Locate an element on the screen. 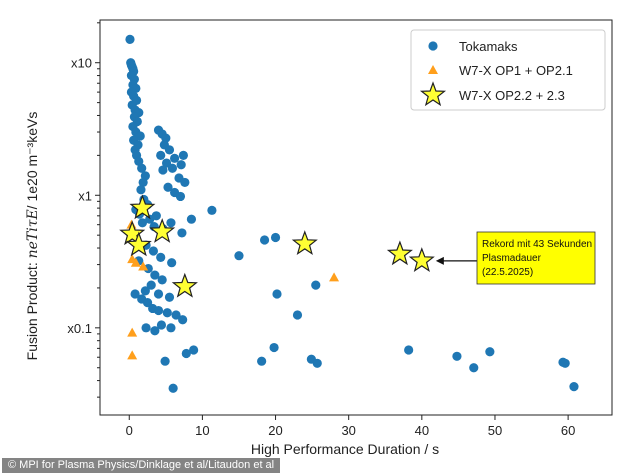  y-tick-label: x0.1 is located at coordinates (79, 328).